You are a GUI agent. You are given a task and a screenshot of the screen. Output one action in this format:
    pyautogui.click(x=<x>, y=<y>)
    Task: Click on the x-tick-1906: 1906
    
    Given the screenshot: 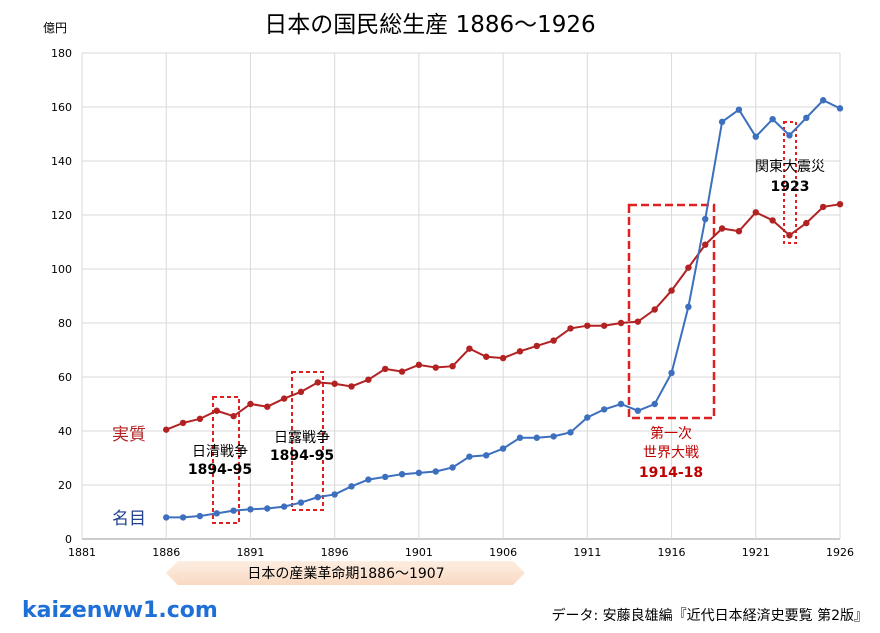 What is the action you would take?
    pyautogui.click(x=503, y=552)
    